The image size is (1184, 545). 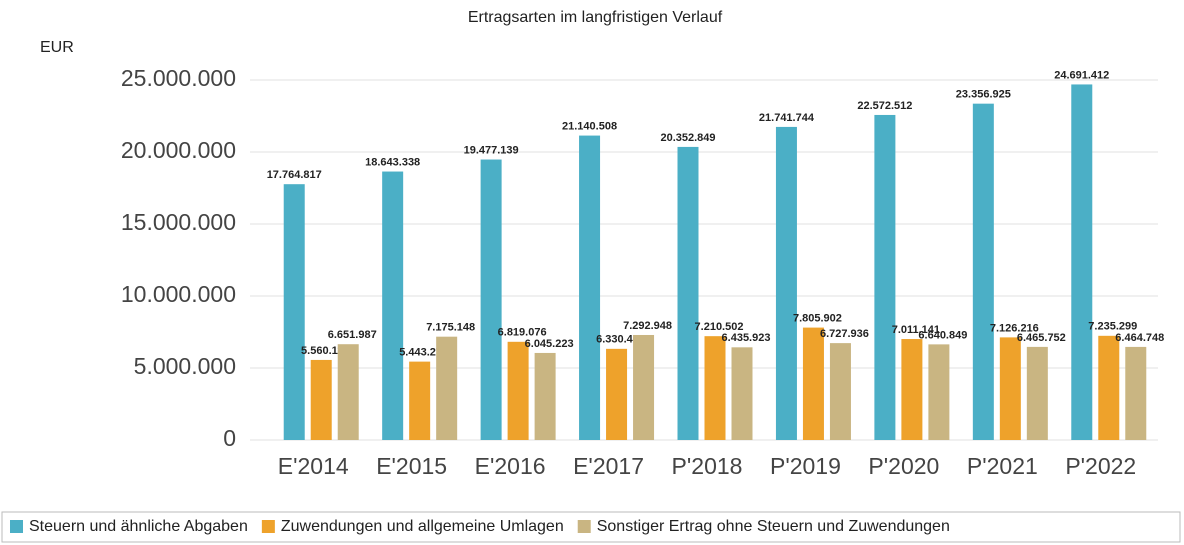 What do you see at coordinates (1139, 338) in the screenshot?
I see `data-label: 6.464.748` at bounding box center [1139, 338].